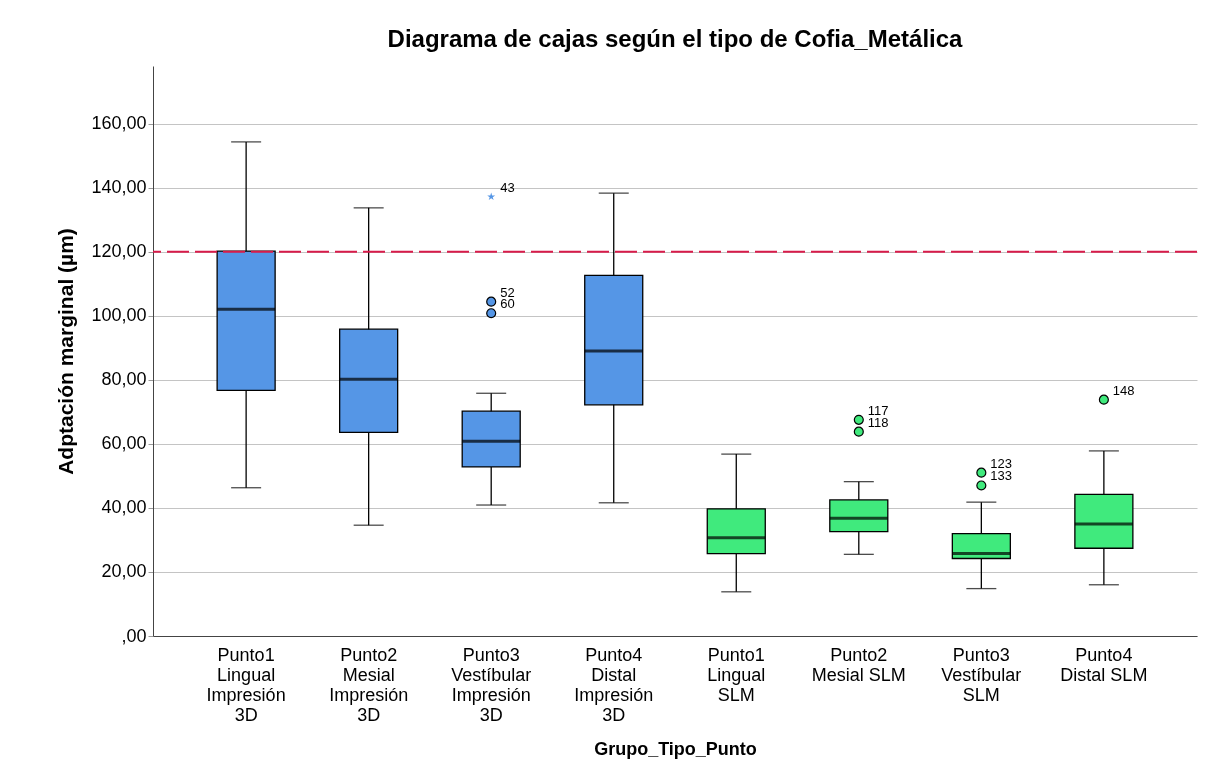 The width and height of the screenshot is (1208, 773). I want to click on y-tick-label: ,00, so click(134, 635).